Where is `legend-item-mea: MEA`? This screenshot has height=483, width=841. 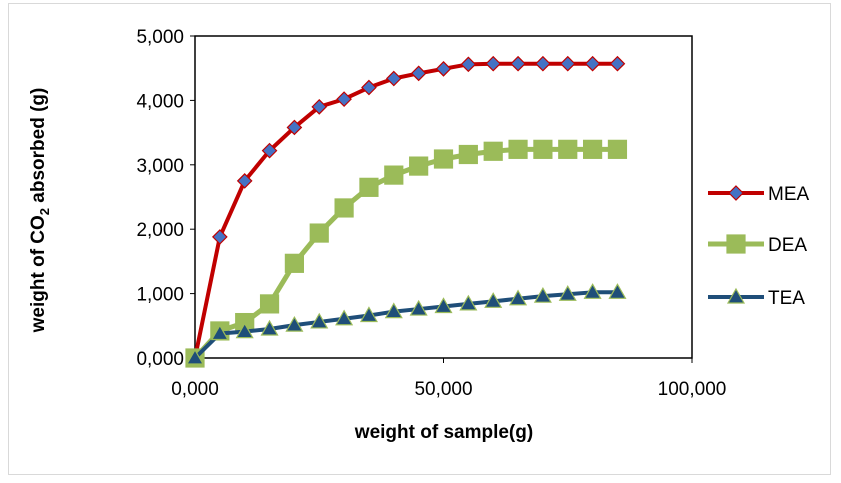 legend-item-mea: MEA is located at coordinates (759, 194).